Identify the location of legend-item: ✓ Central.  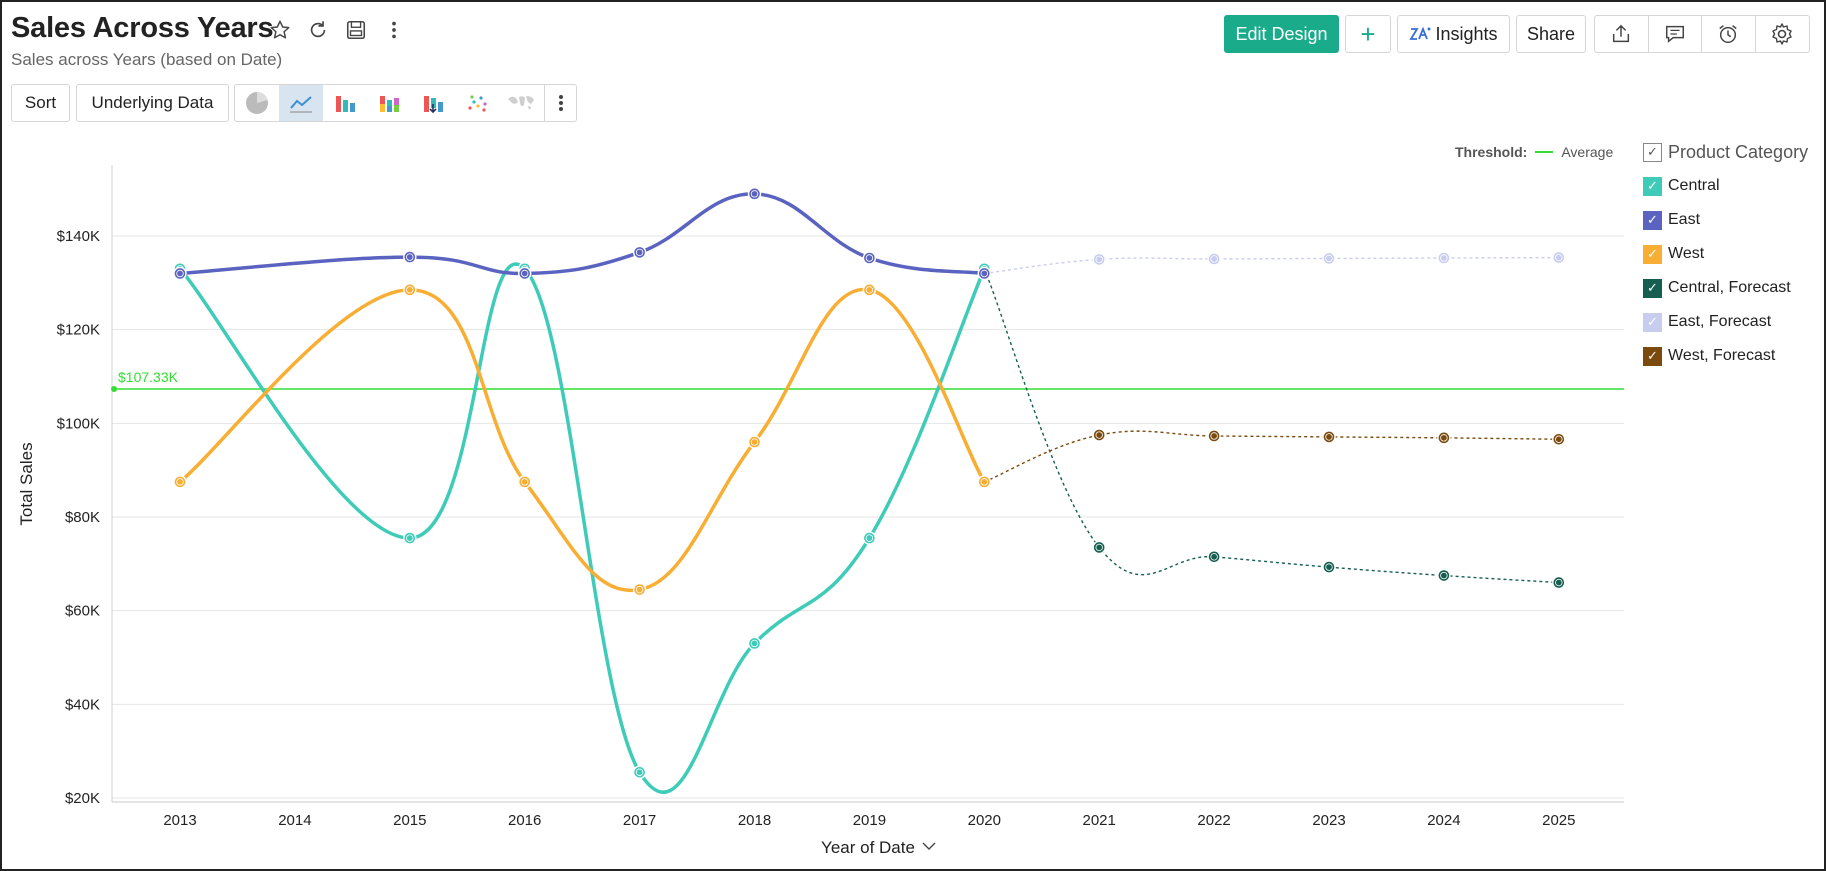
(1725, 186).